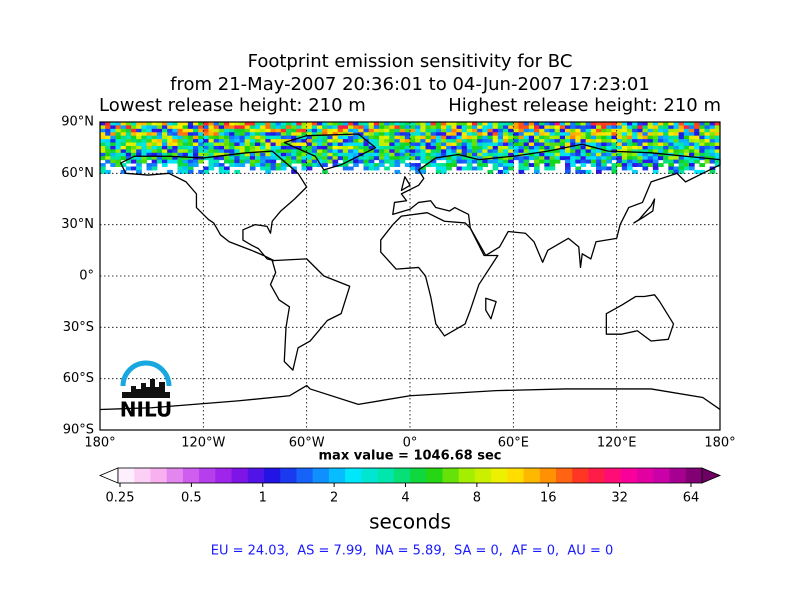  I want to click on colorbar-tick-label: 16, so click(548, 498).